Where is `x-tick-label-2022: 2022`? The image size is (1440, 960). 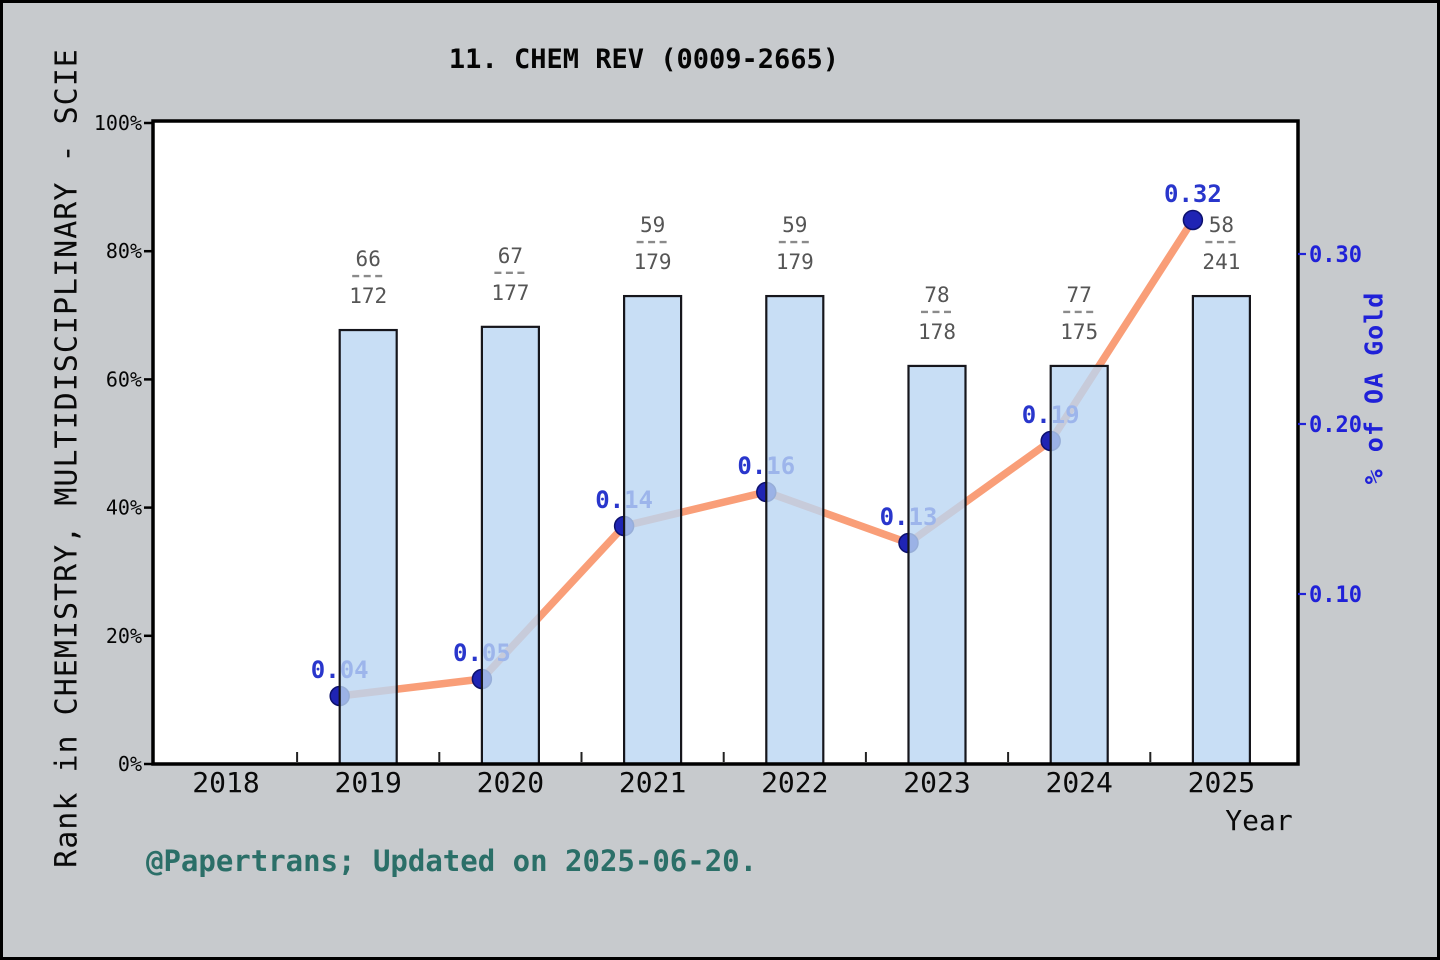 x-tick-label-2022: 2022 is located at coordinates (794, 782).